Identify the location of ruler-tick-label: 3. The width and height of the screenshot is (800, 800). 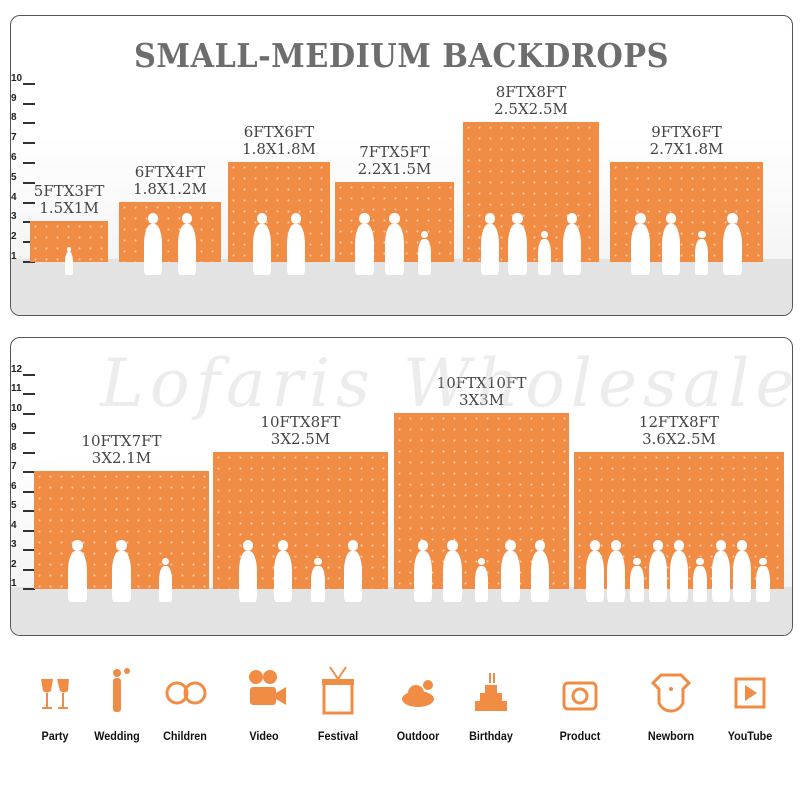
(14, 217).